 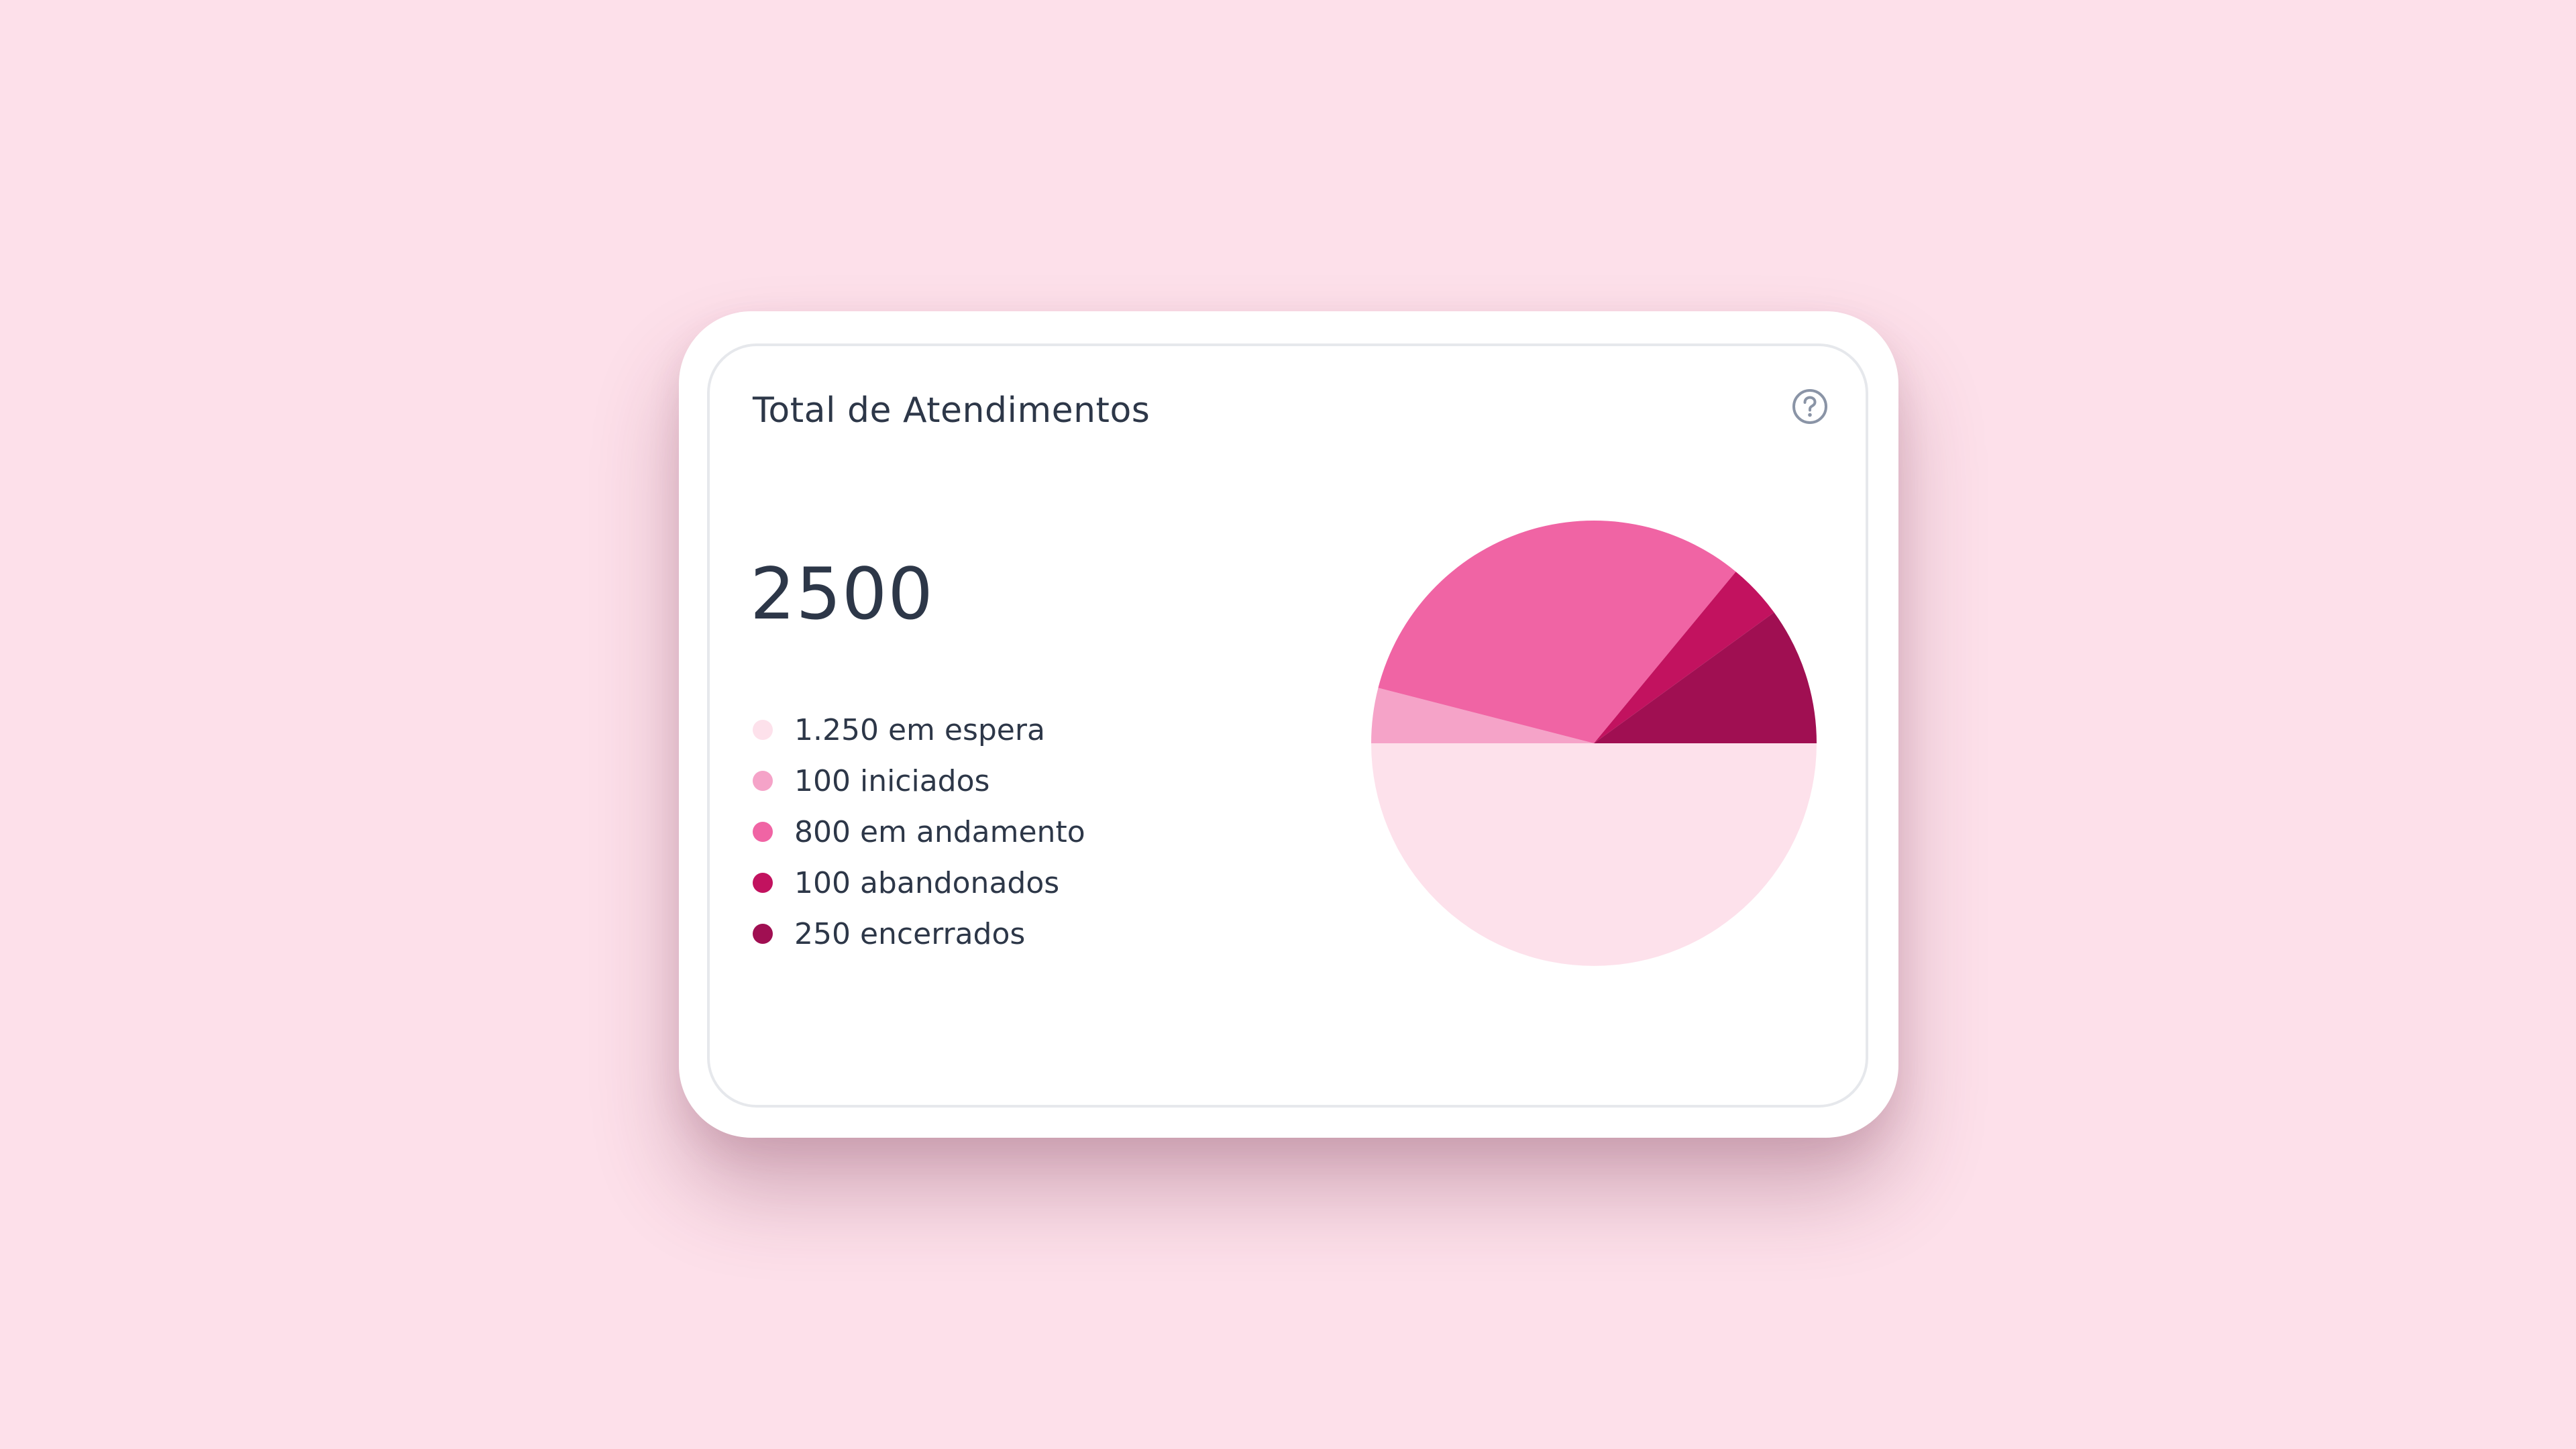 I want to click on legend-item: 100 abandonados, so click(x=919, y=882).